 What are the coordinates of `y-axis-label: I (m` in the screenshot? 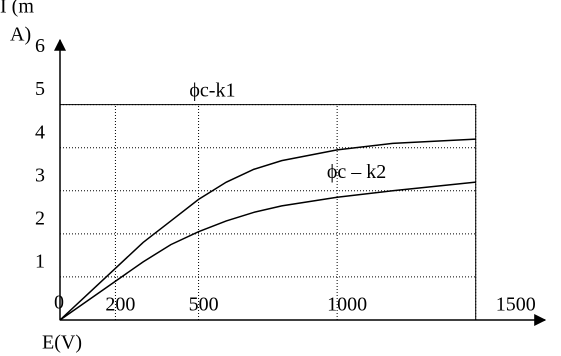 It's located at (17, 9).